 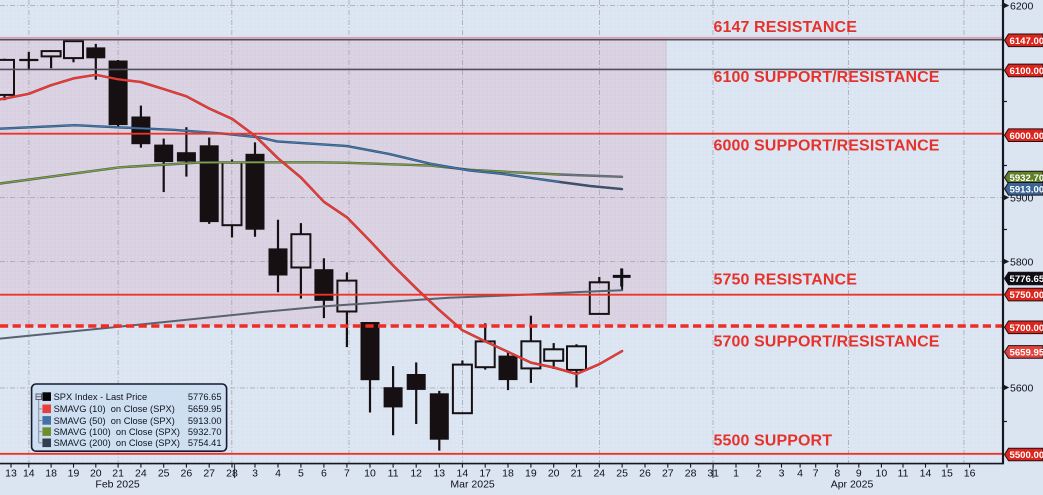 What do you see at coordinates (117, 485) in the screenshot?
I see `svg-text: Feb 2025` at bounding box center [117, 485].